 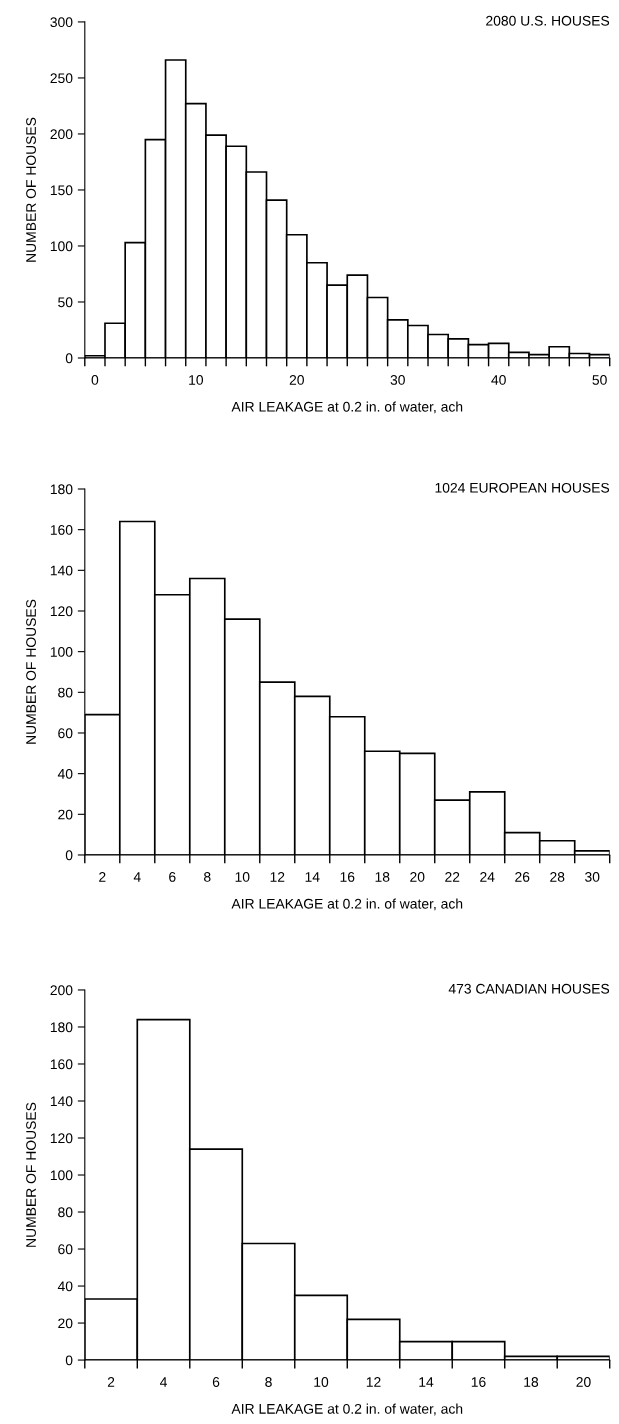 I want to click on y-tick-label: 250, so click(x=61, y=78).